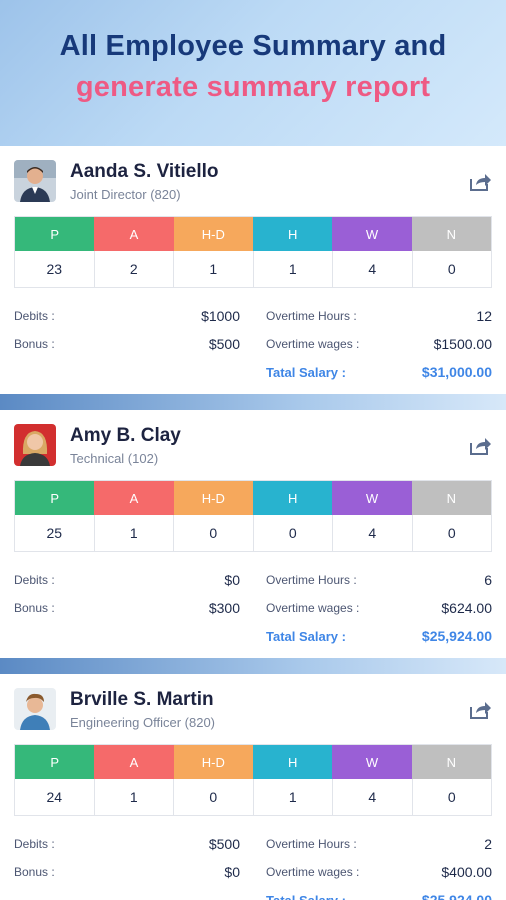 The width and height of the screenshot is (506, 900). What do you see at coordinates (224, 844) in the screenshot?
I see `debits-value: $500` at bounding box center [224, 844].